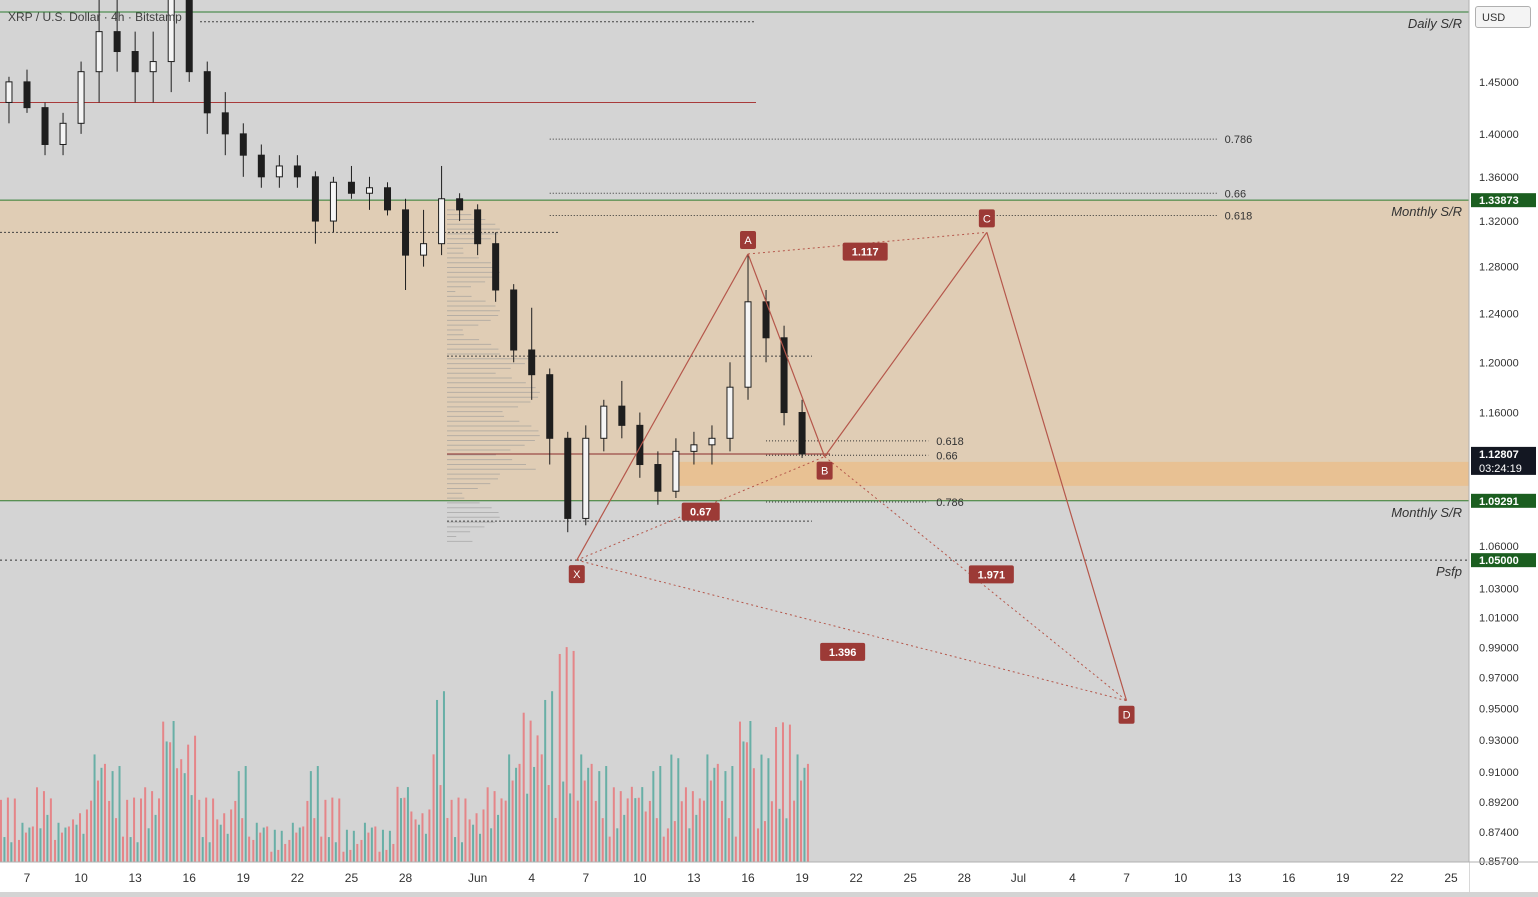  I want to click on time-tick: 28, so click(406, 878).